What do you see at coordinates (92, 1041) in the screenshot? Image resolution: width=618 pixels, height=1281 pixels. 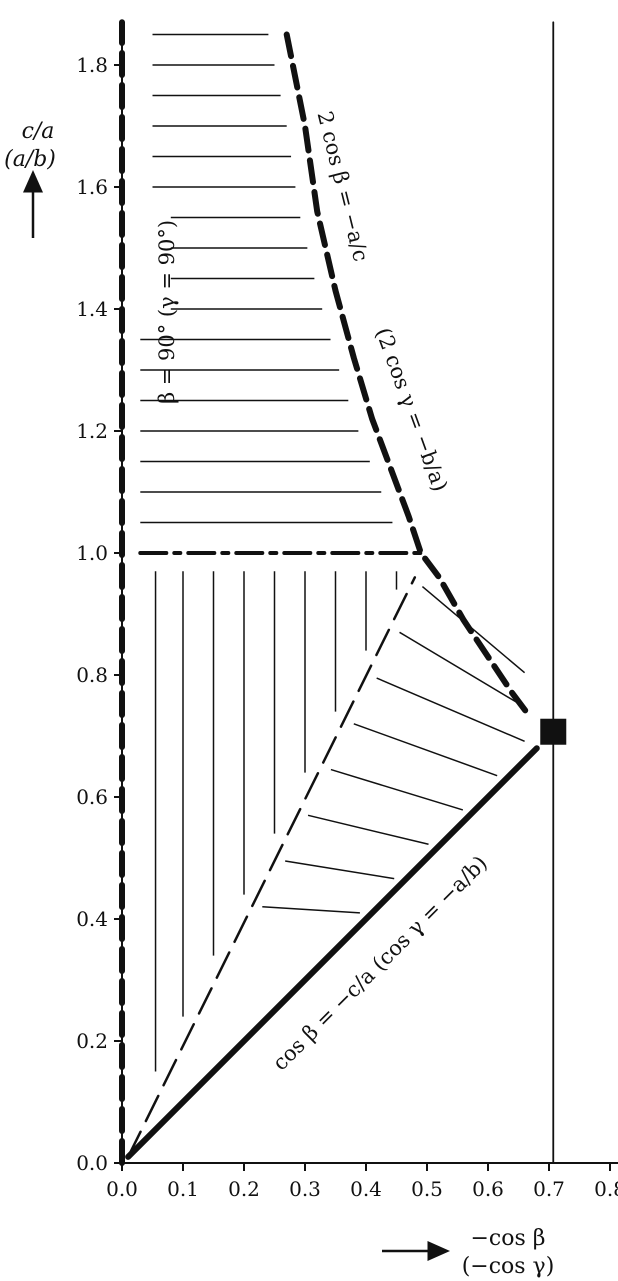 I see `y-tick-label-1: 0.2` at bounding box center [92, 1041].